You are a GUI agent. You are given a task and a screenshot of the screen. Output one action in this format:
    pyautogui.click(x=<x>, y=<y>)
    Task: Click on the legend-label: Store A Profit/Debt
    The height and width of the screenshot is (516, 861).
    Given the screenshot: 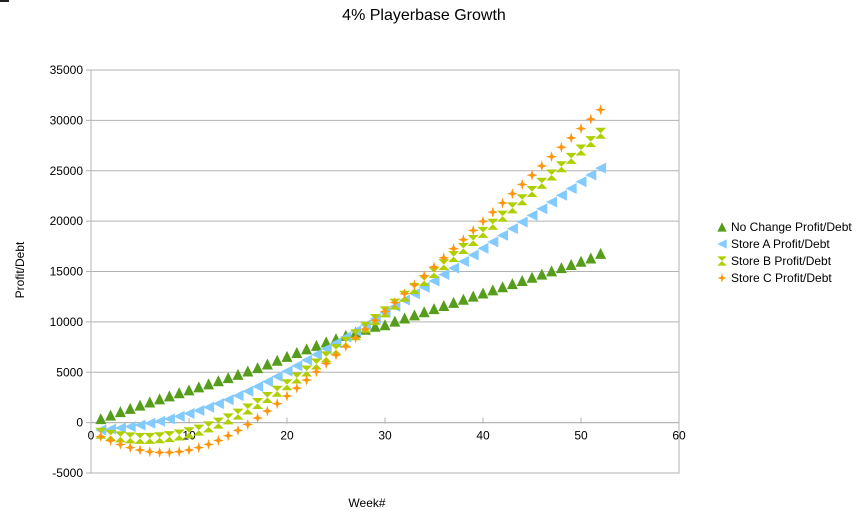 What is the action you would take?
    pyautogui.click(x=780, y=244)
    